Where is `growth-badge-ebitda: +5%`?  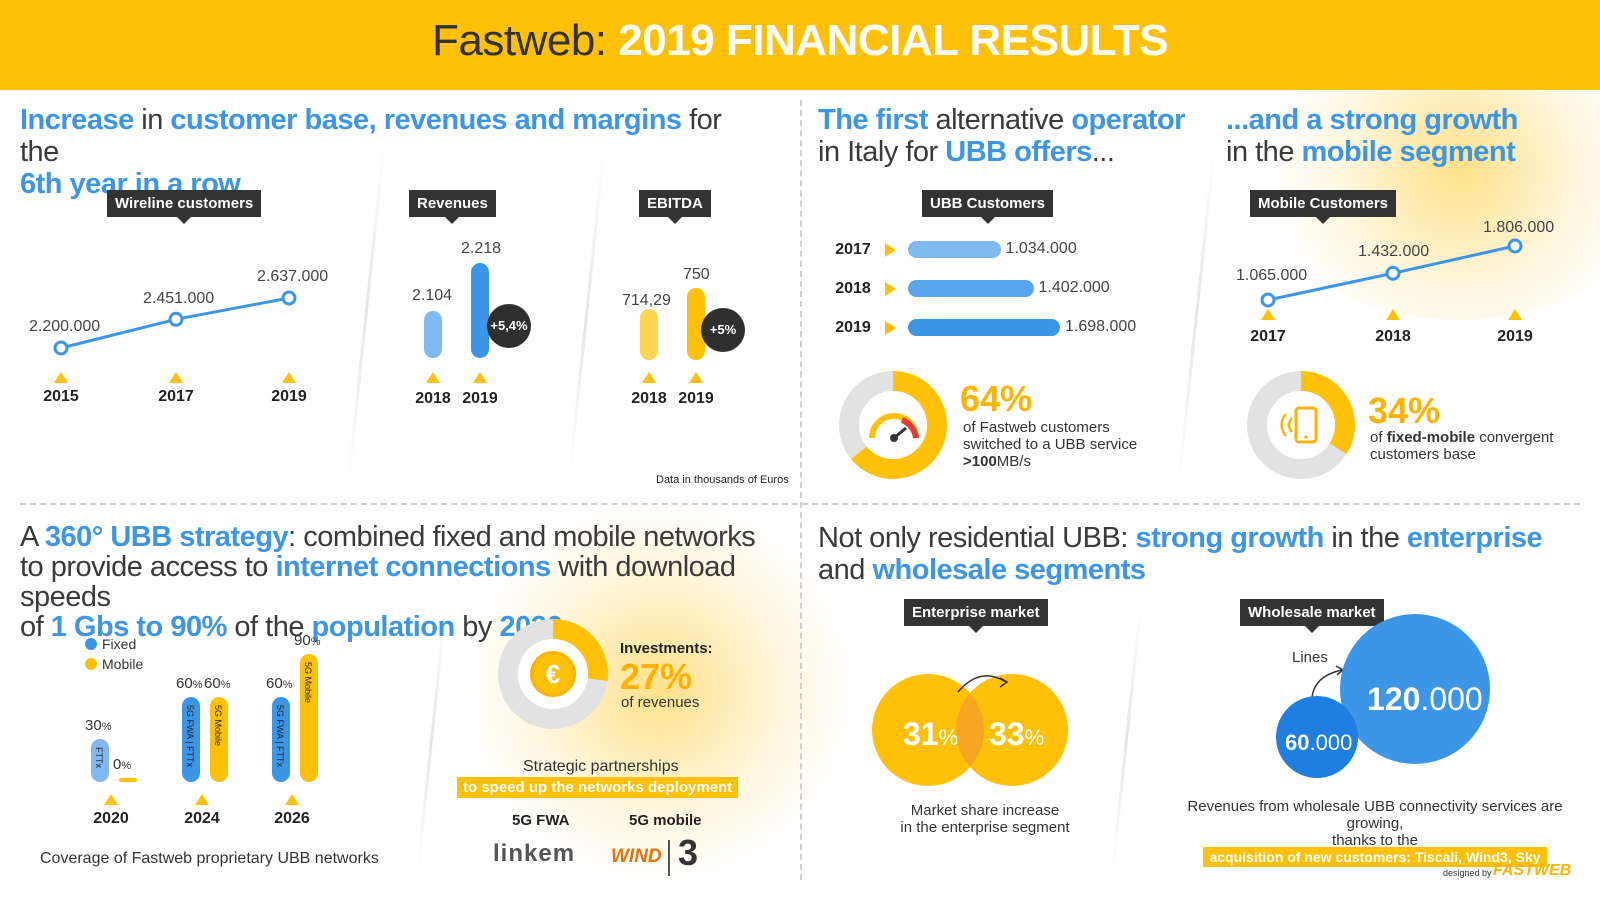
growth-badge-ebitda: +5% is located at coordinates (723, 330).